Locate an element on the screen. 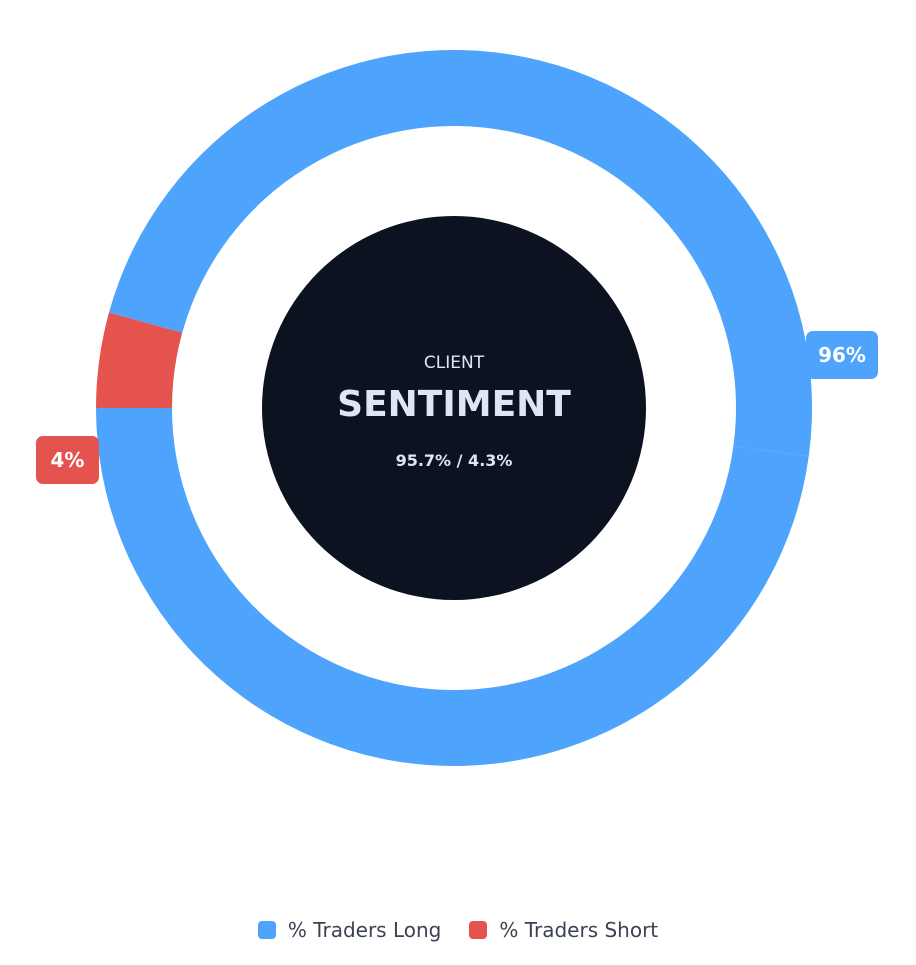  data-label-long-text: 96% is located at coordinates (842, 355).